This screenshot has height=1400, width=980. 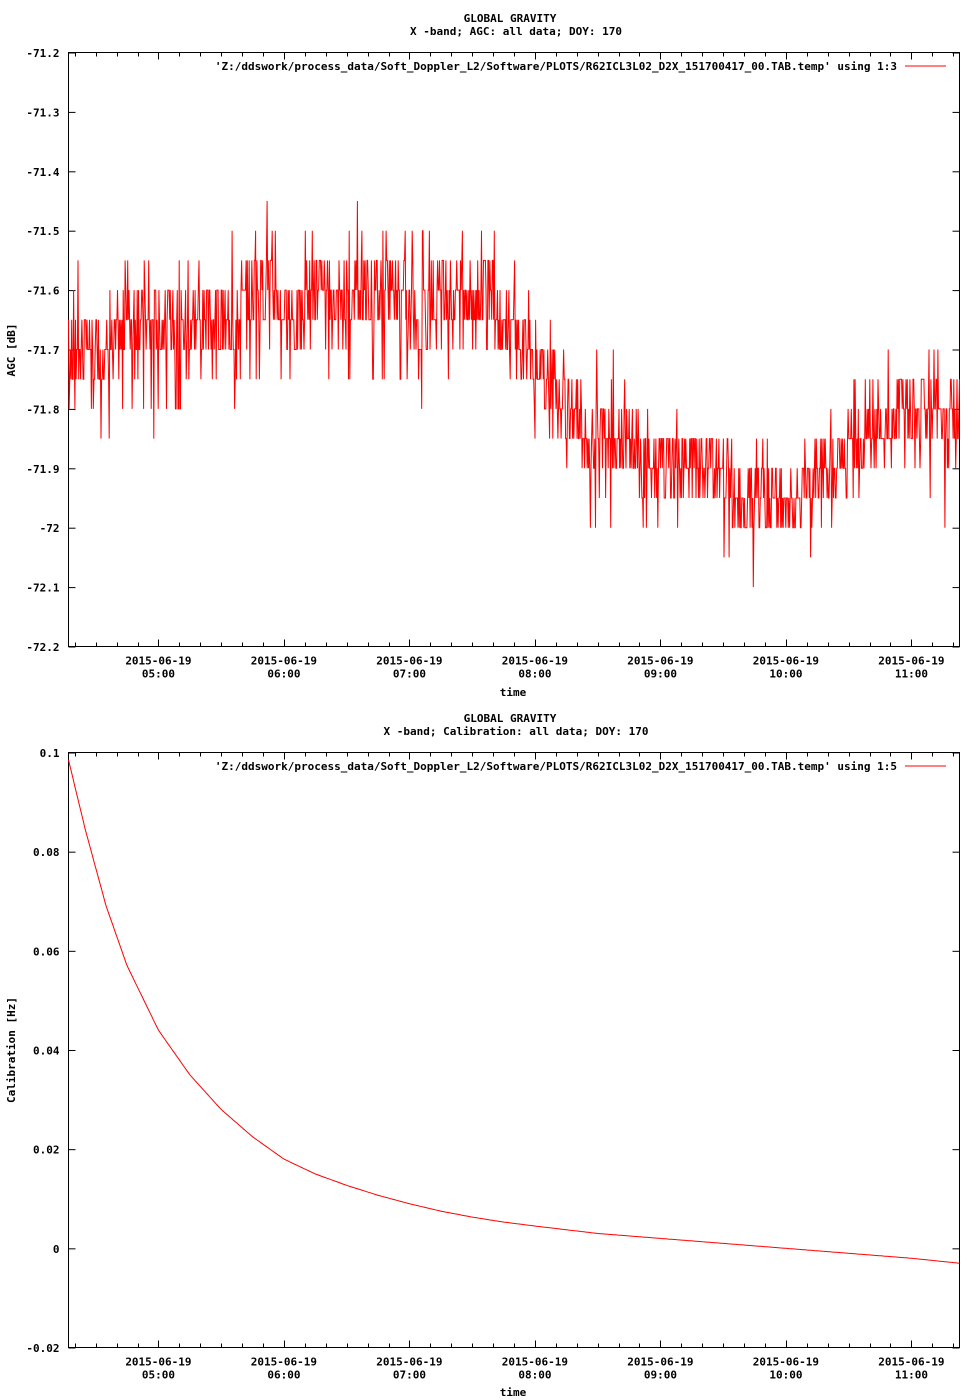 What do you see at coordinates (513, 692) in the screenshot?
I see `agc-x-axis-label: time` at bounding box center [513, 692].